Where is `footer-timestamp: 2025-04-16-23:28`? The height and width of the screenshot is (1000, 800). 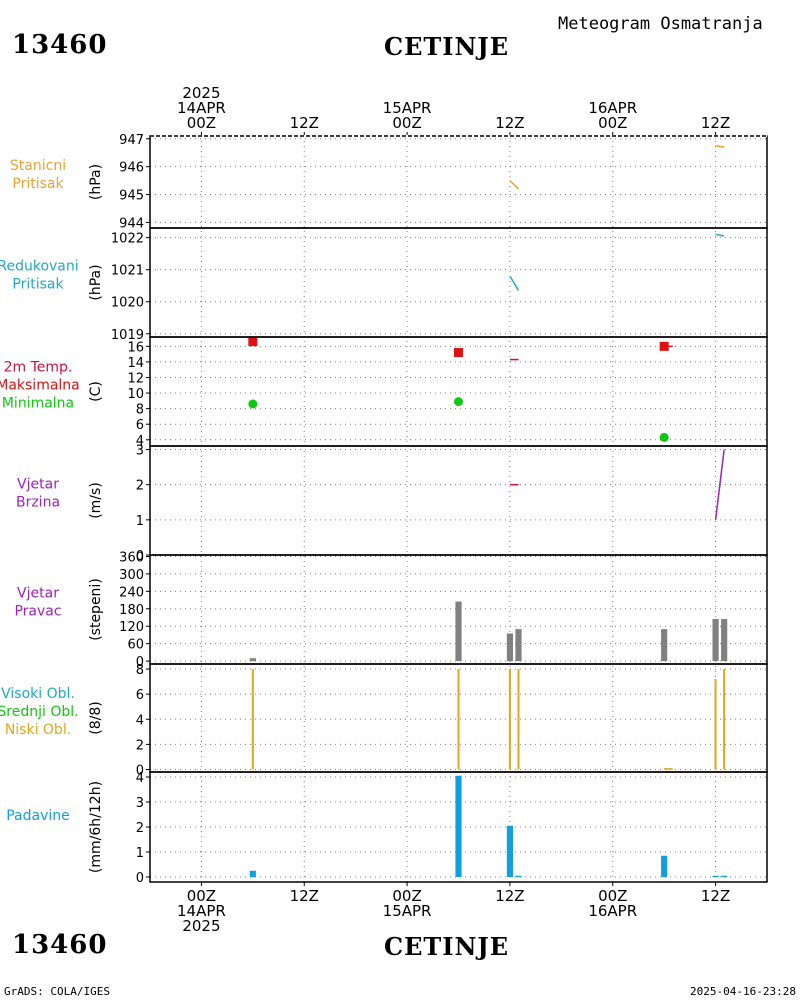
footer-timestamp: 2025-04-16-23:28 is located at coordinates (743, 991).